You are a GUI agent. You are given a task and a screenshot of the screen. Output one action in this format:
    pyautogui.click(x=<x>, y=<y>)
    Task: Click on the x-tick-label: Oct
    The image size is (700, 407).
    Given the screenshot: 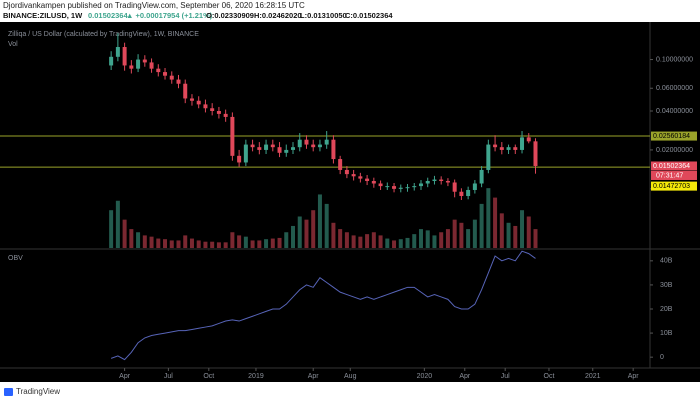 What is the action you would take?
    pyautogui.click(x=208, y=376)
    